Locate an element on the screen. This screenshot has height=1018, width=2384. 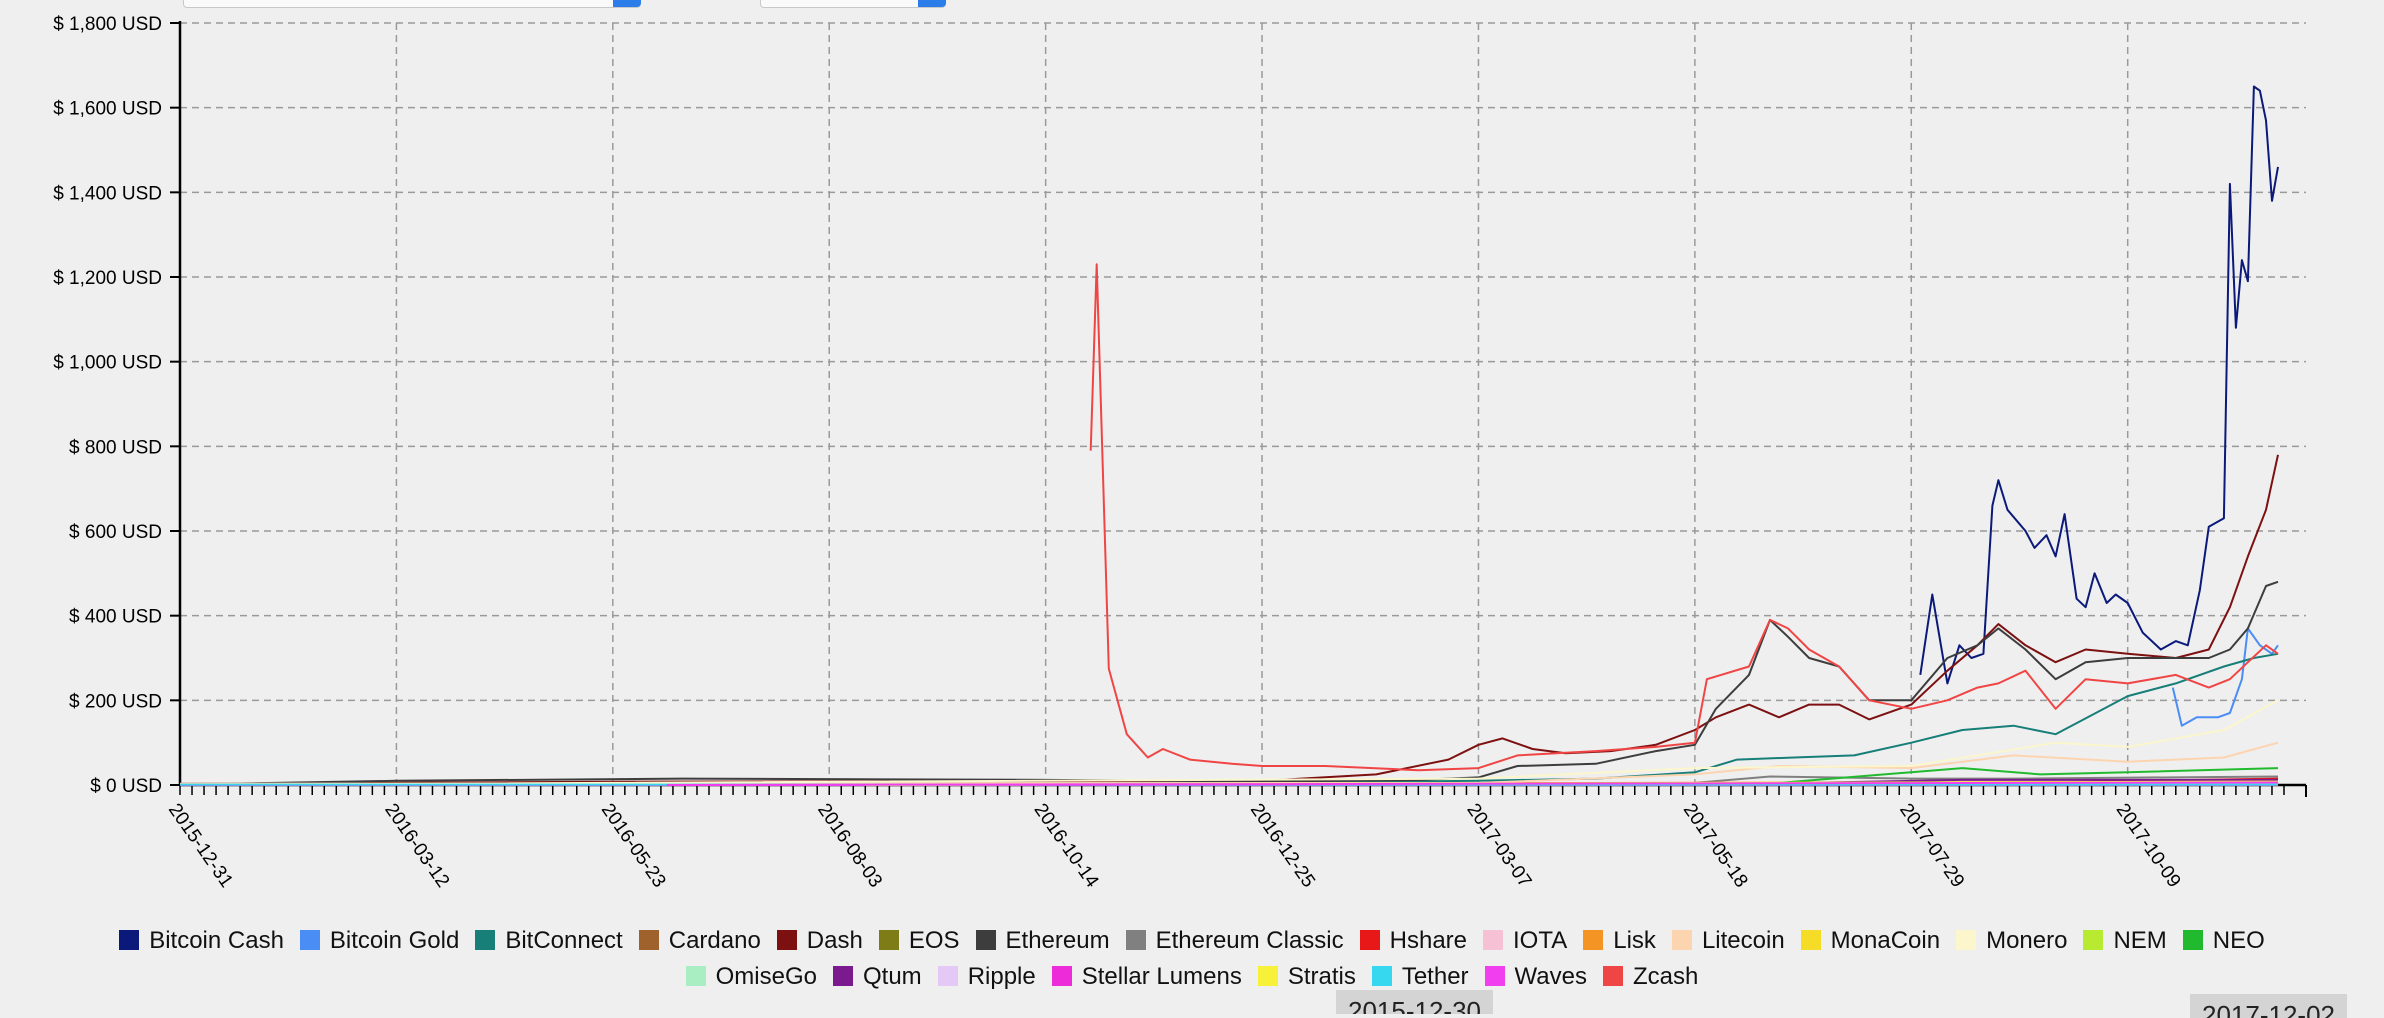
legend-label: Stratis is located at coordinates (1322, 976).